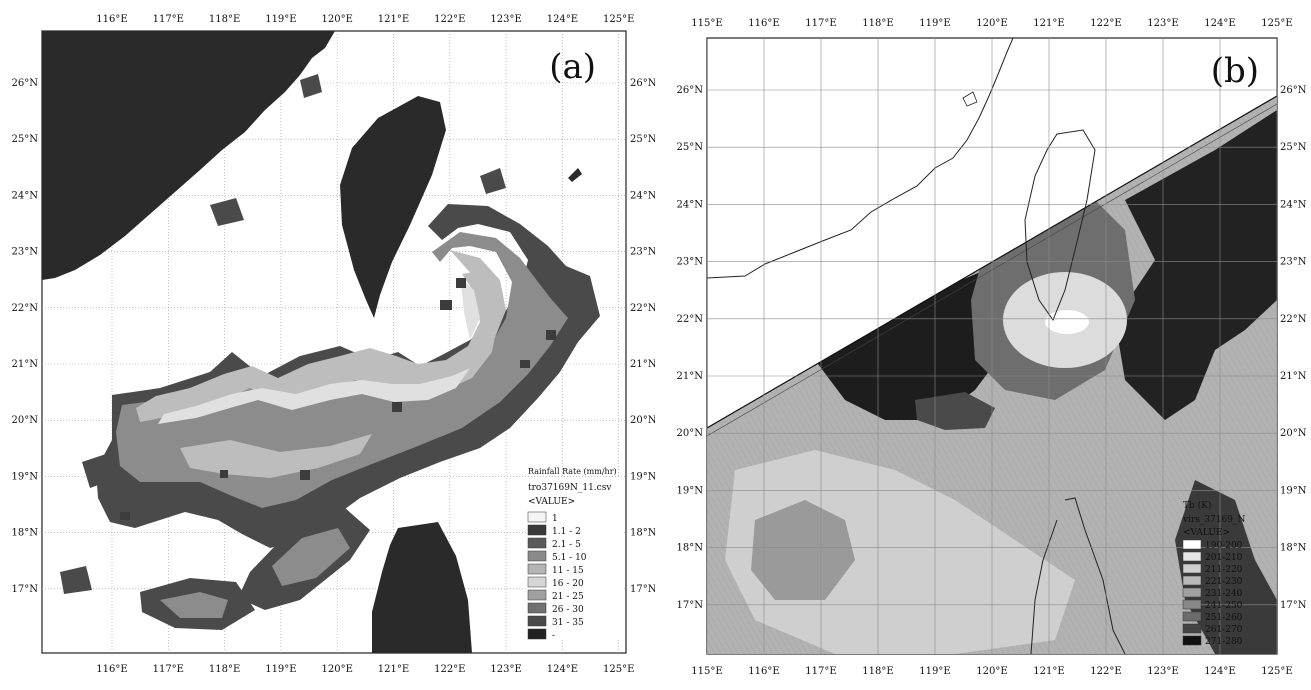  What do you see at coordinates (690, 490) in the screenshot?
I see `tick-left-b: 19°N` at bounding box center [690, 490].